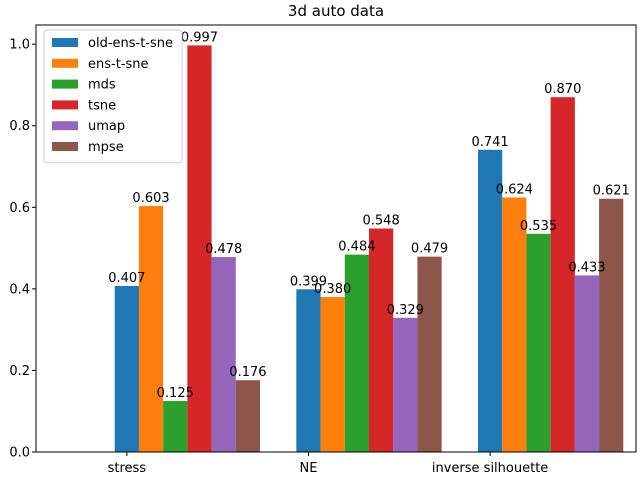 The height and width of the screenshot is (480, 640). Describe the element at coordinates (587, 363) in the screenshot. I see `bar-umap-inverse-silhouette` at that location.